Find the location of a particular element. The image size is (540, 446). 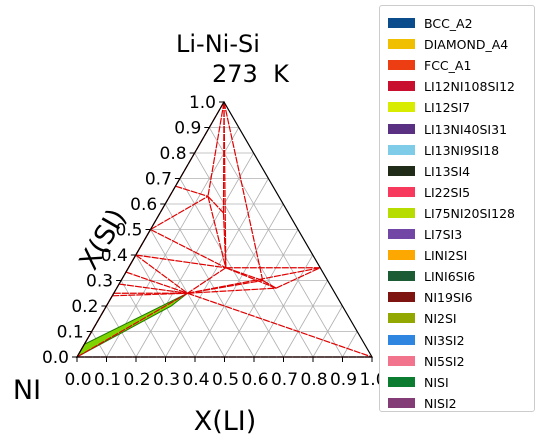

legend-label: LI22SI5 is located at coordinates (447, 192).